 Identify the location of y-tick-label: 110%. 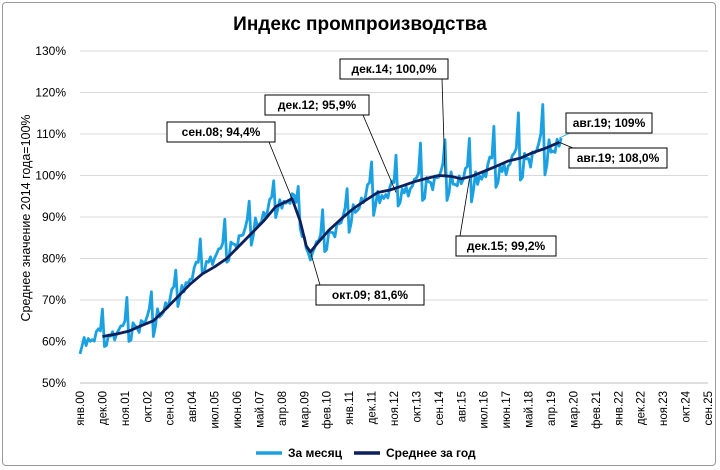
(51, 134).